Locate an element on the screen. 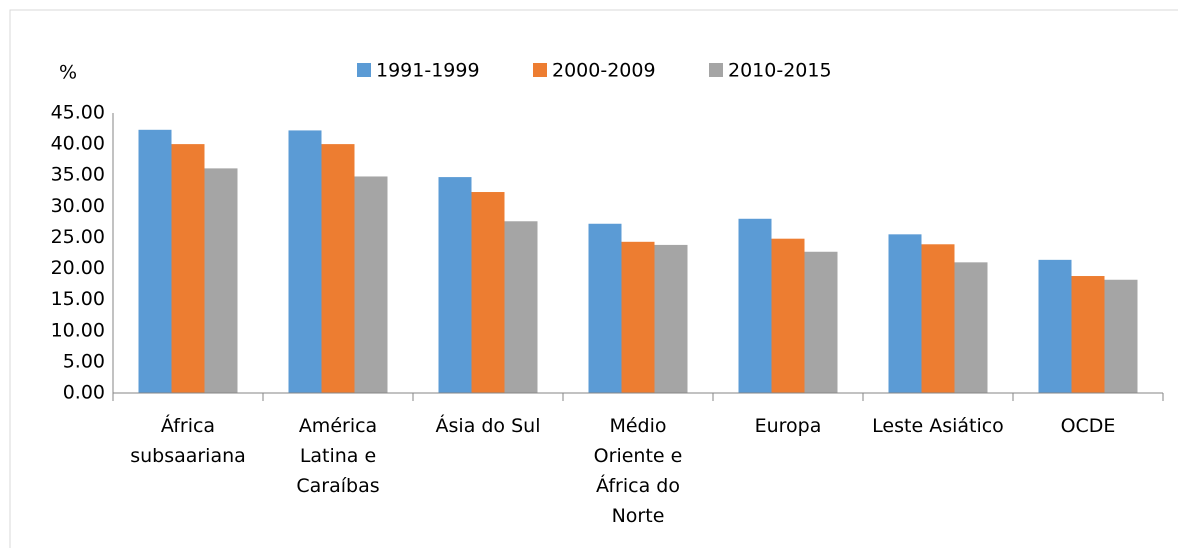 The image size is (1178, 548). x-tick-label: Leste Asiático is located at coordinates (938, 426).